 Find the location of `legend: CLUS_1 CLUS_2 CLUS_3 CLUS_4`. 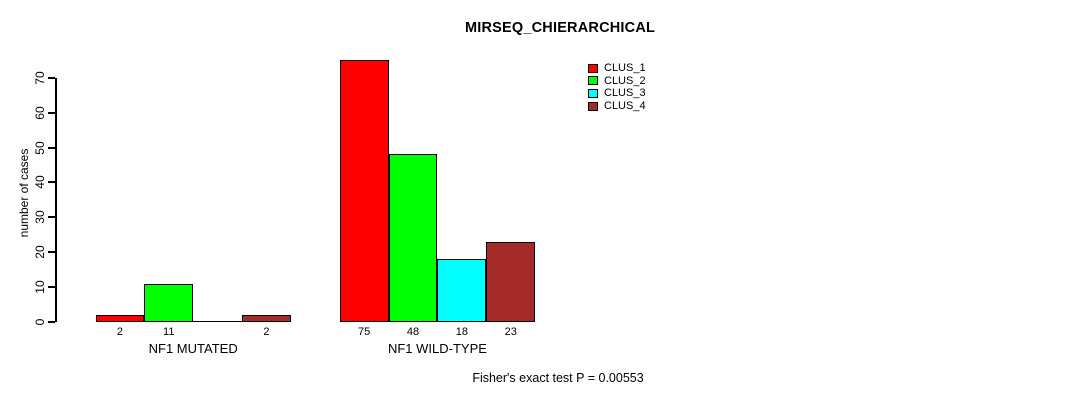

legend: CLUS_1 CLUS_2 CLUS_3 CLUS_4 is located at coordinates (617, 87).